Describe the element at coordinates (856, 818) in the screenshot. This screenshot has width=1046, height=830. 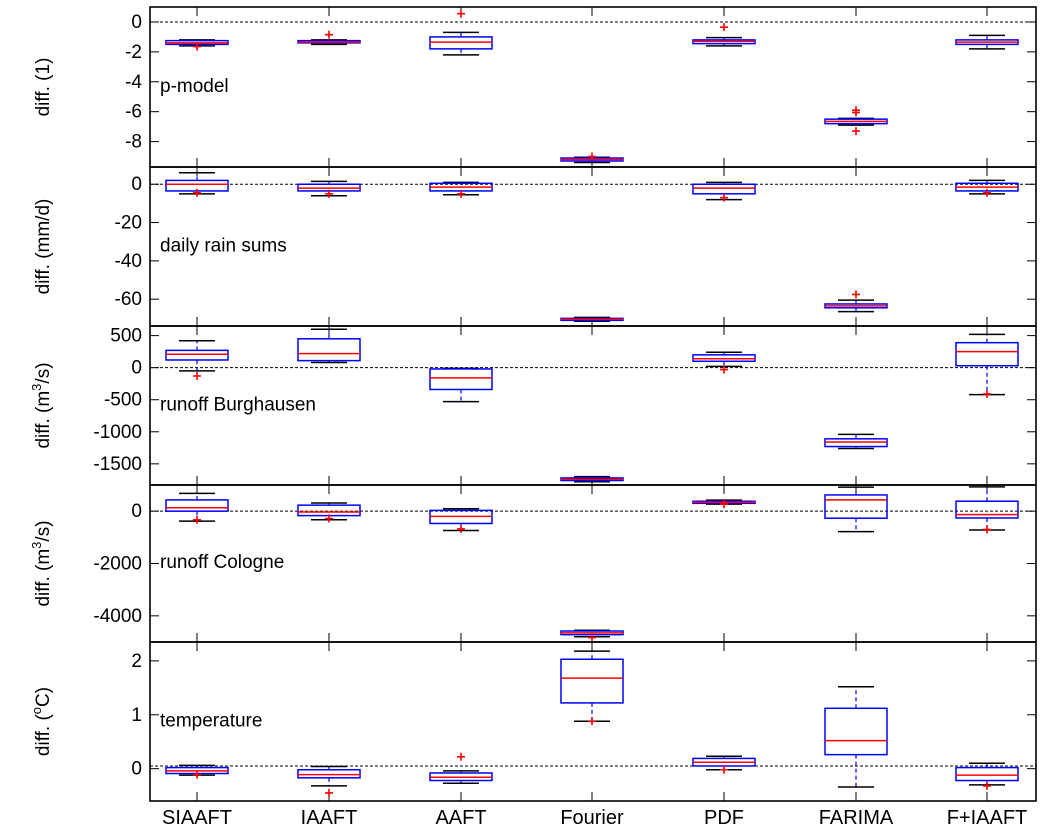
I see `x-tick-label: FARIMA` at that location.